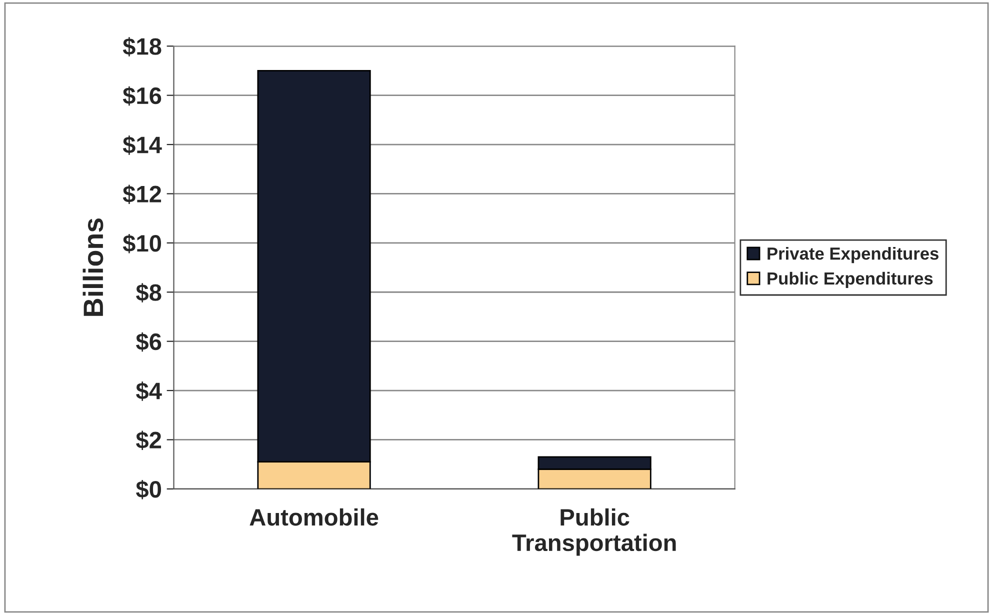 Image resolution: width=993 pixels, height=615 pixels. Describe the element at coordinates (149, 391) in the screenshot. I see `y-tick-label: $4` at that location.